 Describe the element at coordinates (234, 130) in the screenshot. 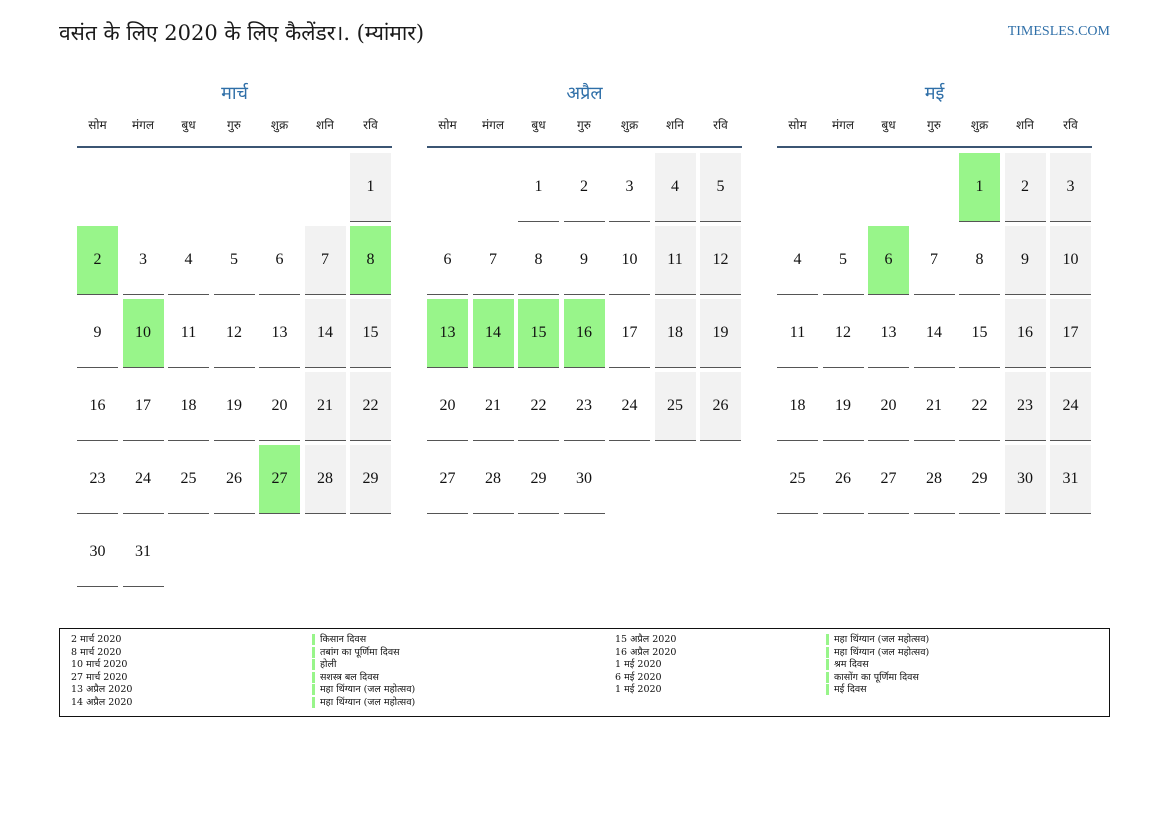

I see `weekday-header: सोम मंगल बुध गुरु शुक्र शनि रवि` at that location.